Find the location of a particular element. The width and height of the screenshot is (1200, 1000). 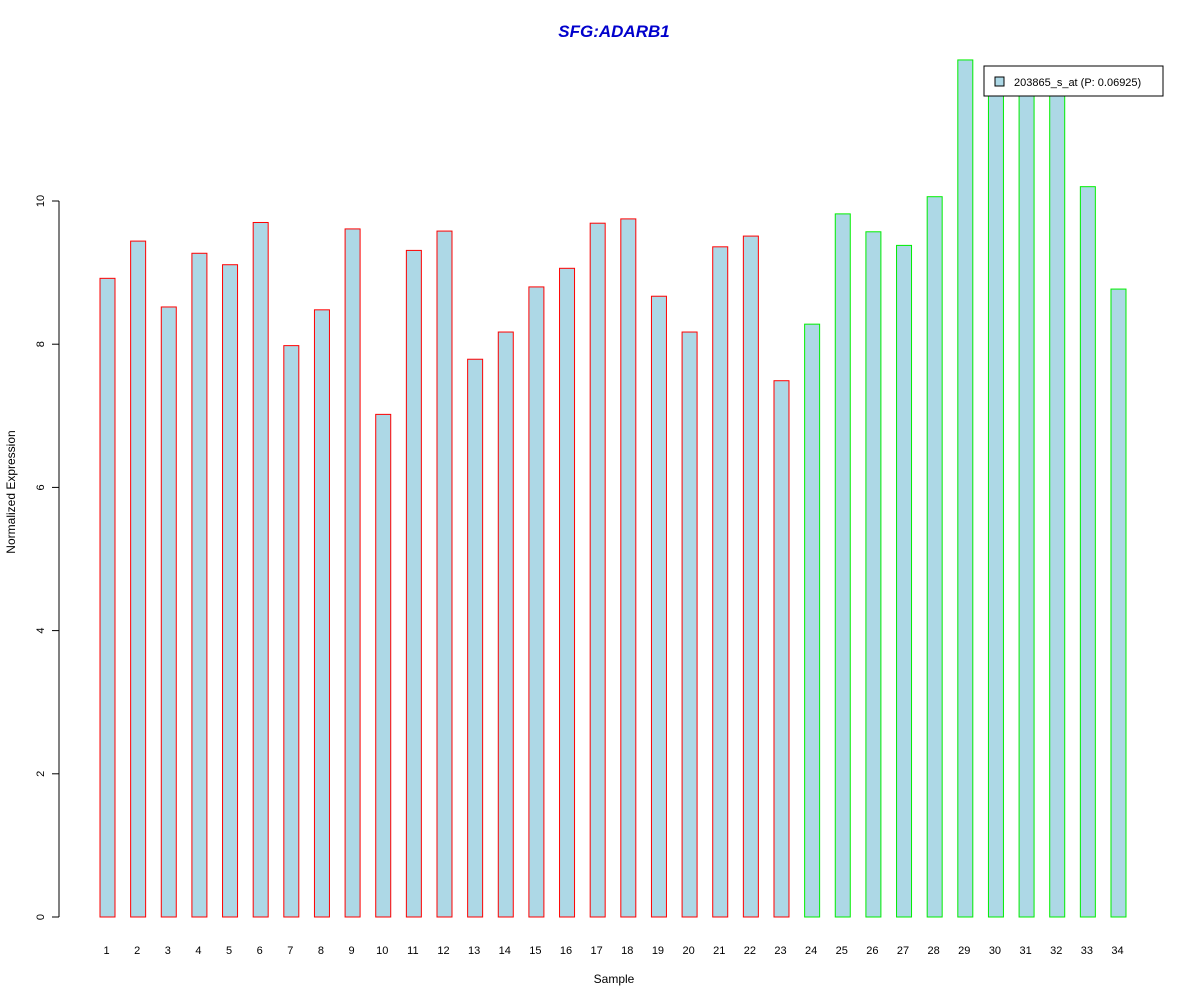

x-tick-label: 19 is located at coordinates (658, 951).